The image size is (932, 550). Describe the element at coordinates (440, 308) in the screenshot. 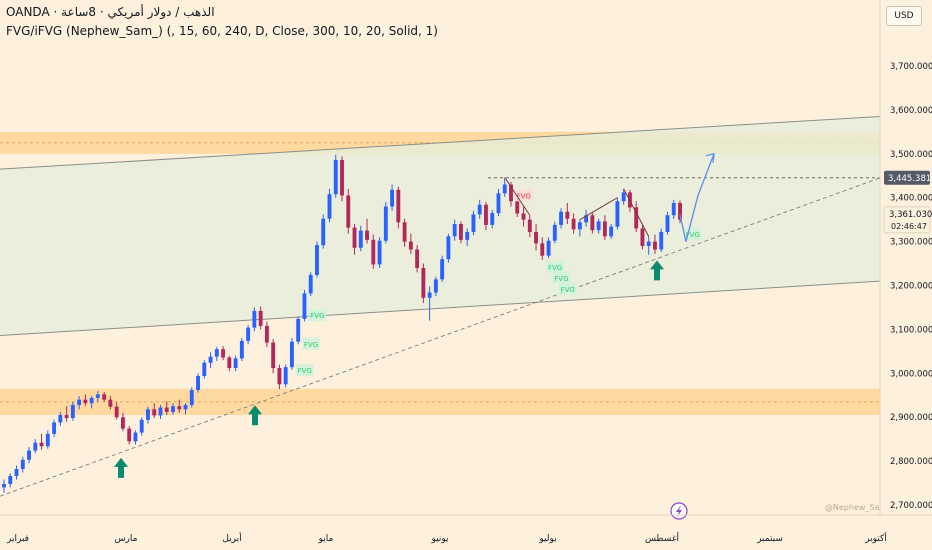

I see `channel-lower-line` at that location.